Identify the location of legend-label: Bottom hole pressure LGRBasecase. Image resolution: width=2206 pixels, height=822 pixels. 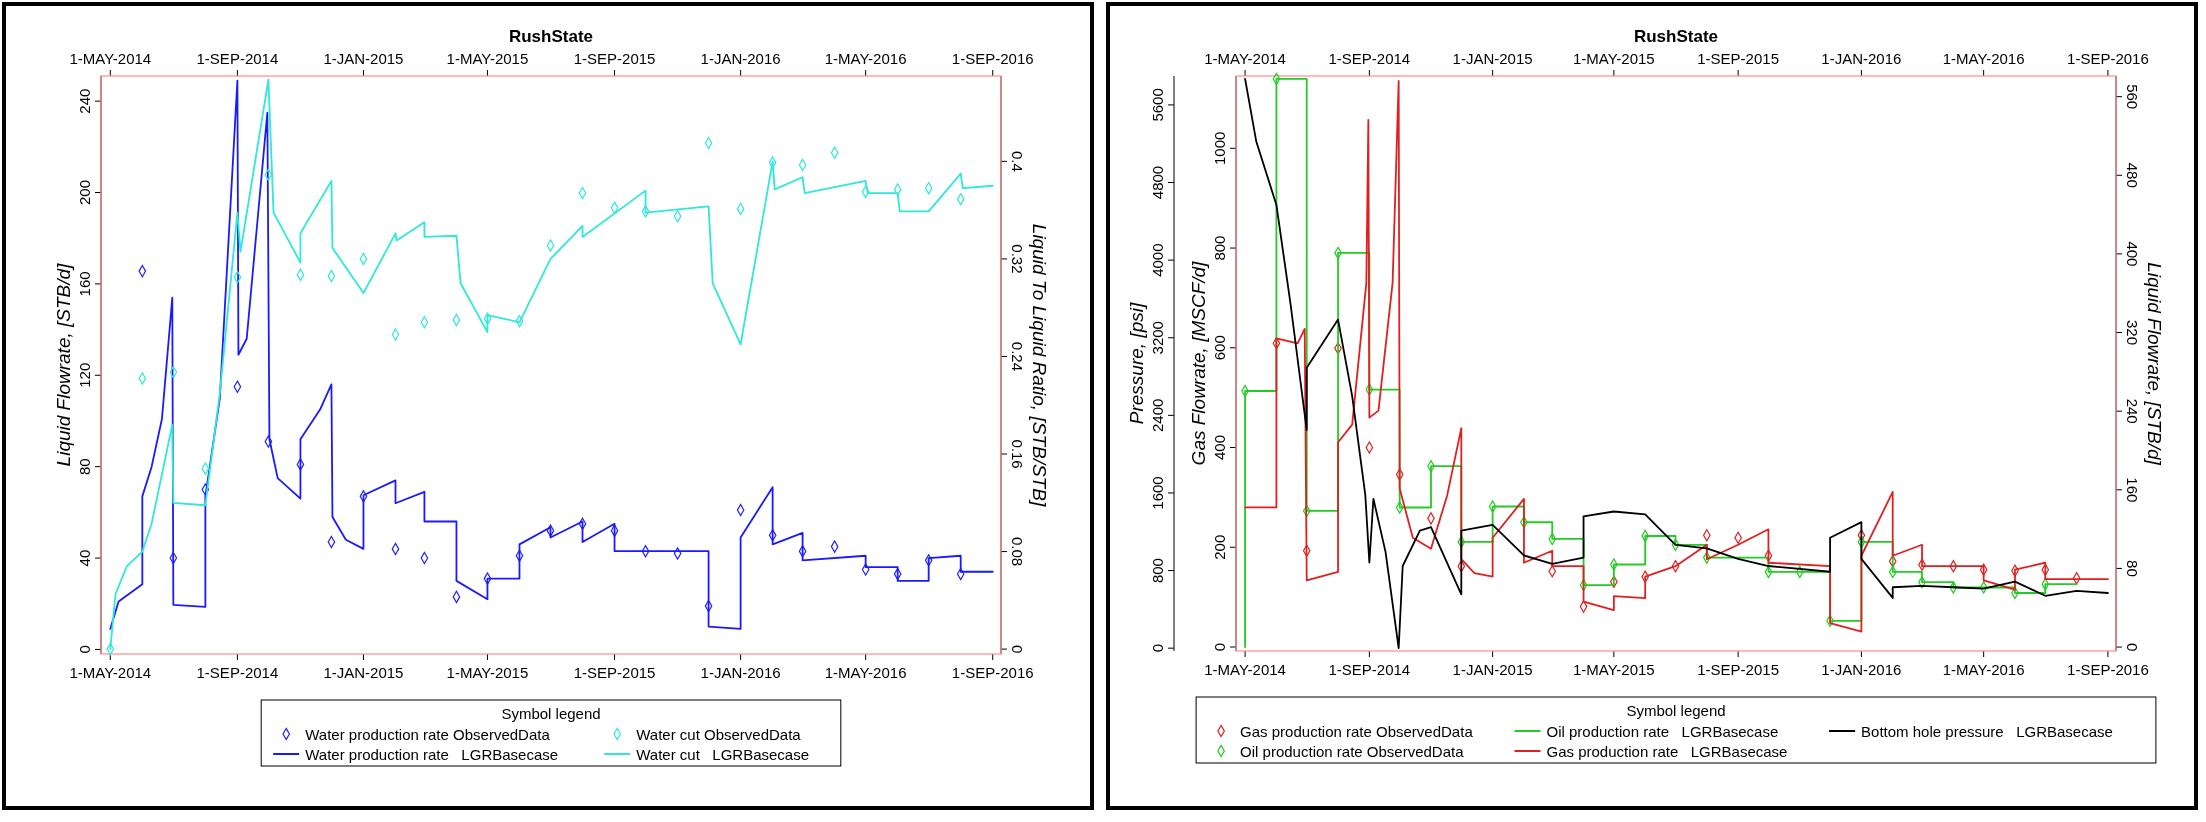
(1987, 731).